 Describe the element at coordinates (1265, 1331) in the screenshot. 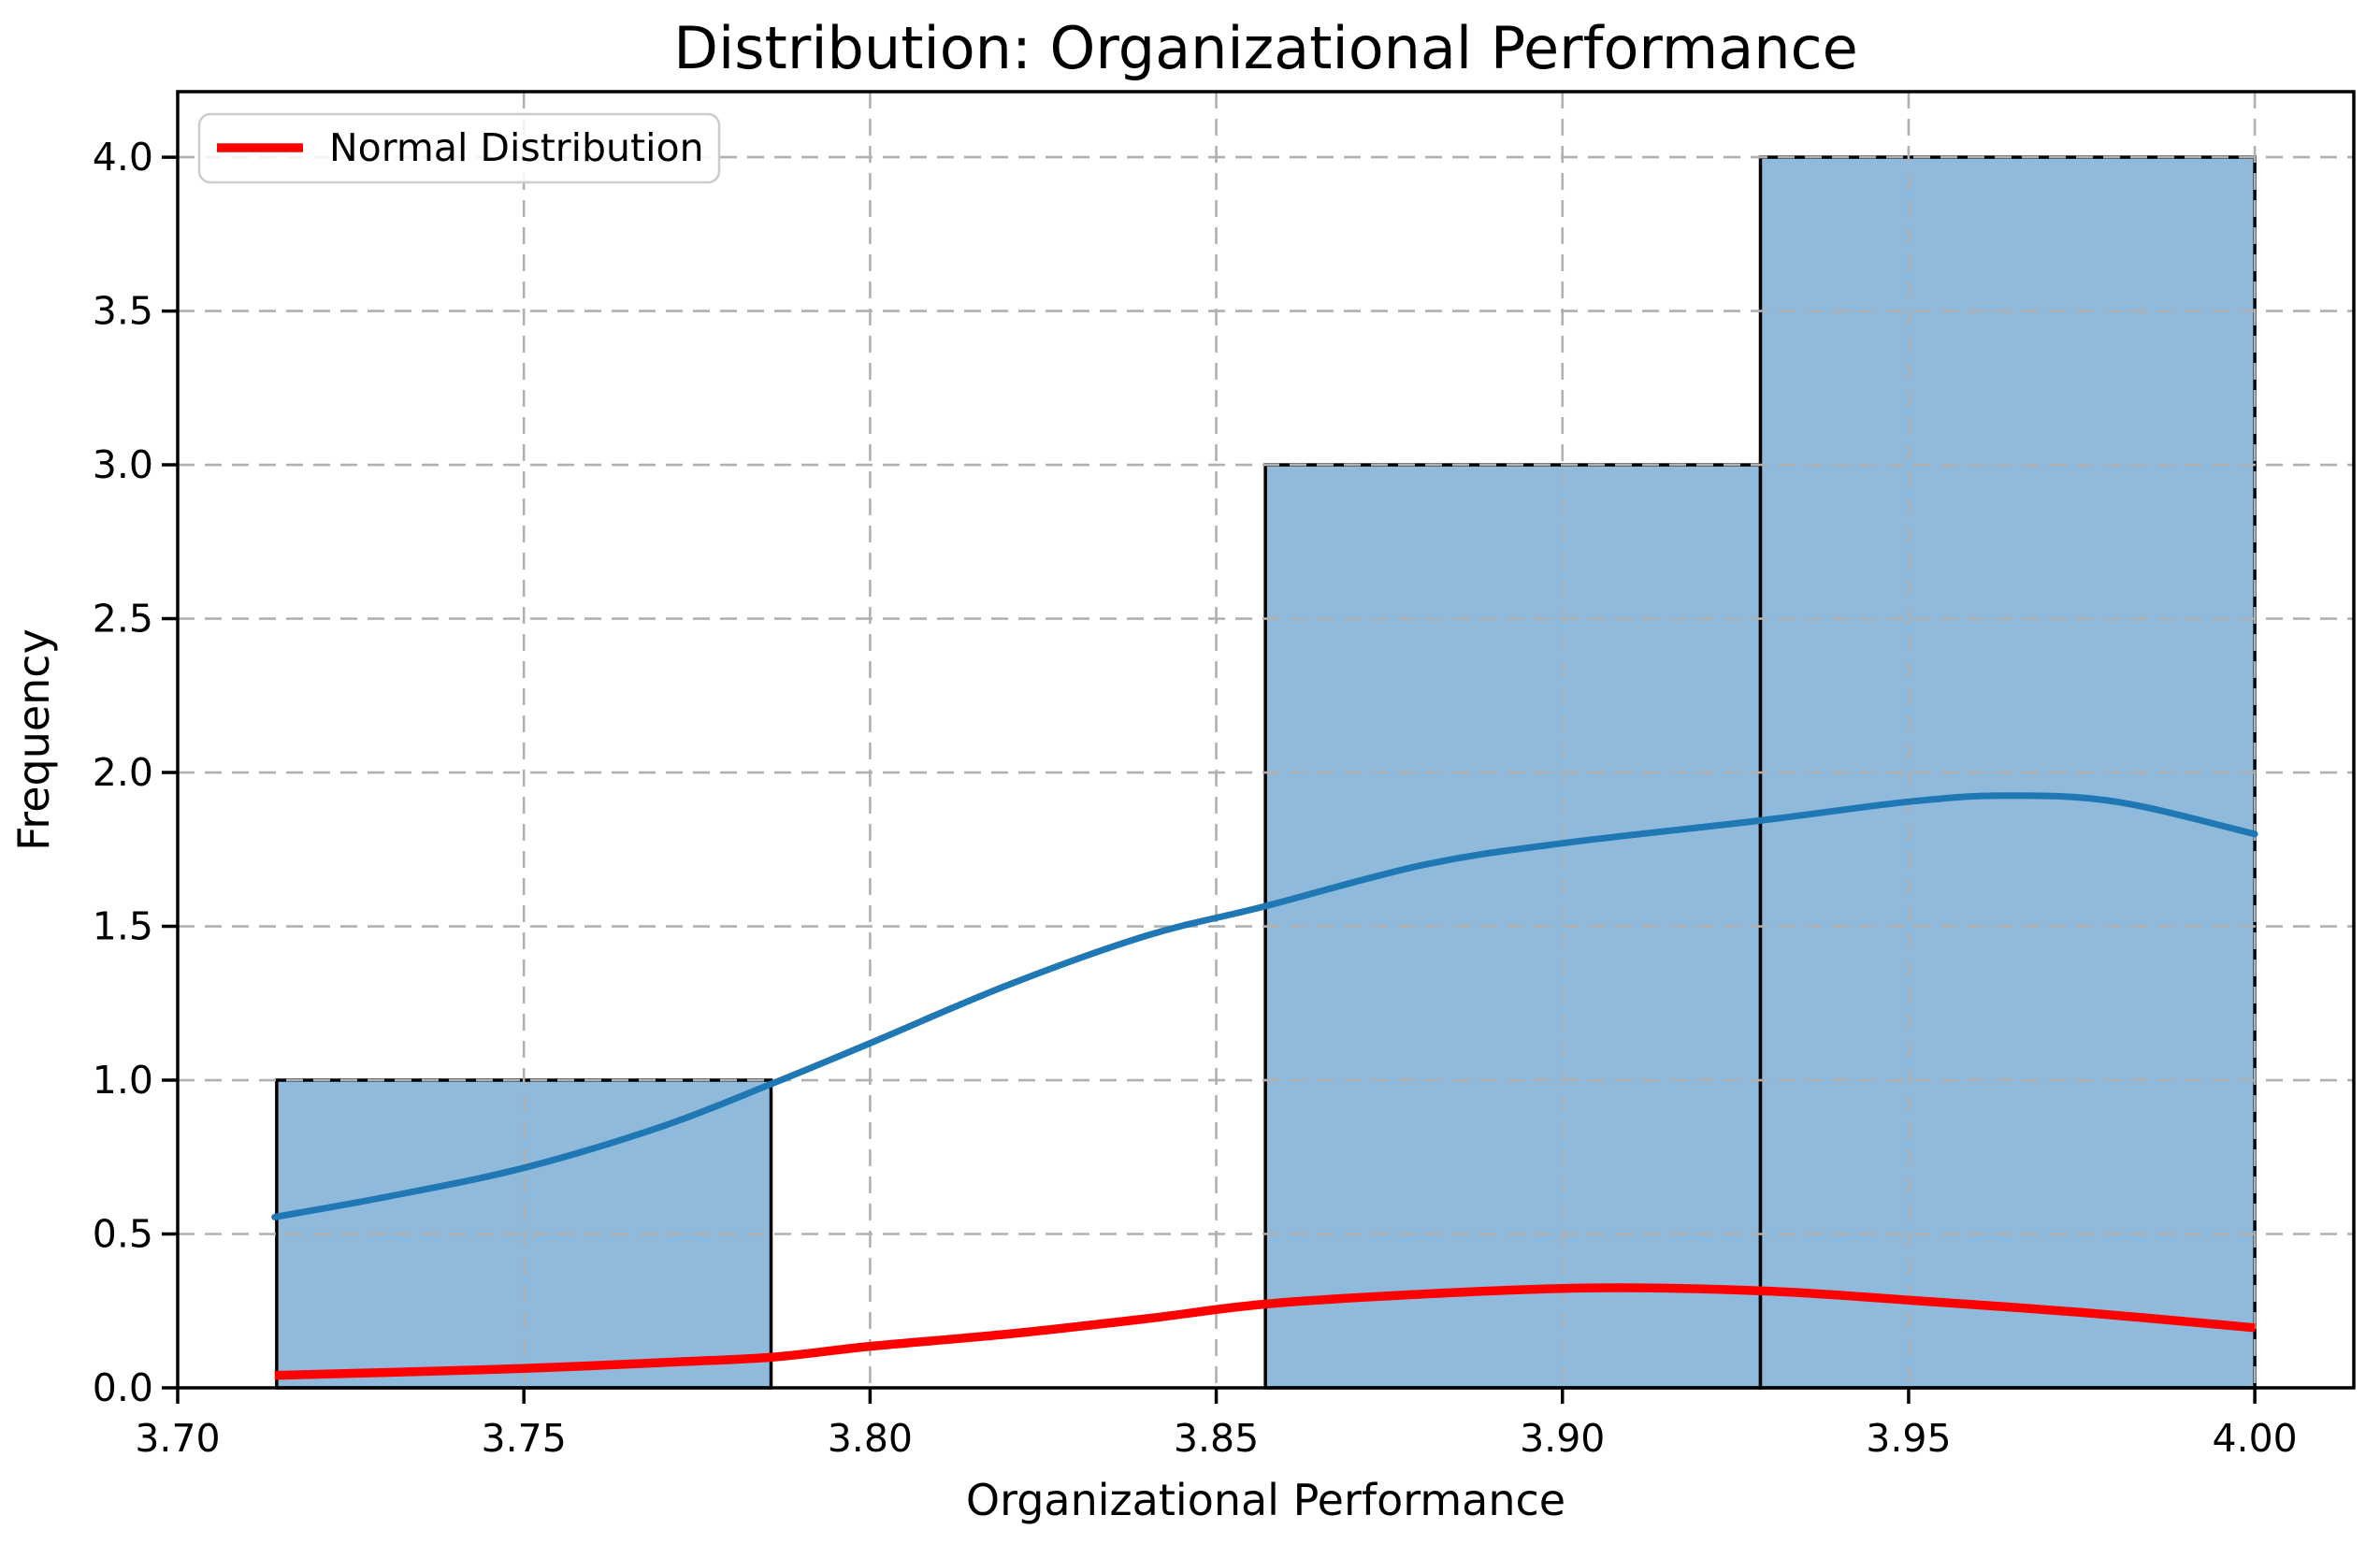

I see `normal-distribution-line` at that location.